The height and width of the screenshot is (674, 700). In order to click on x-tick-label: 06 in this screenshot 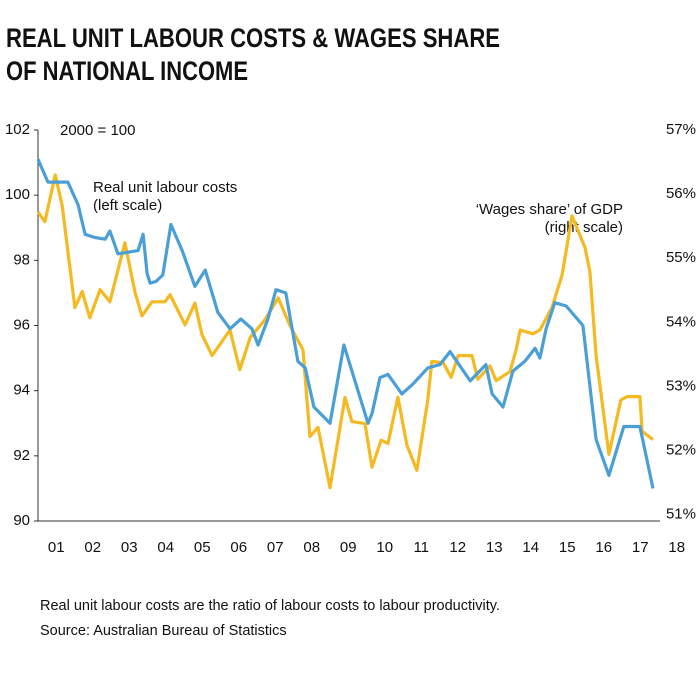, I will do `click(238, 547)`.